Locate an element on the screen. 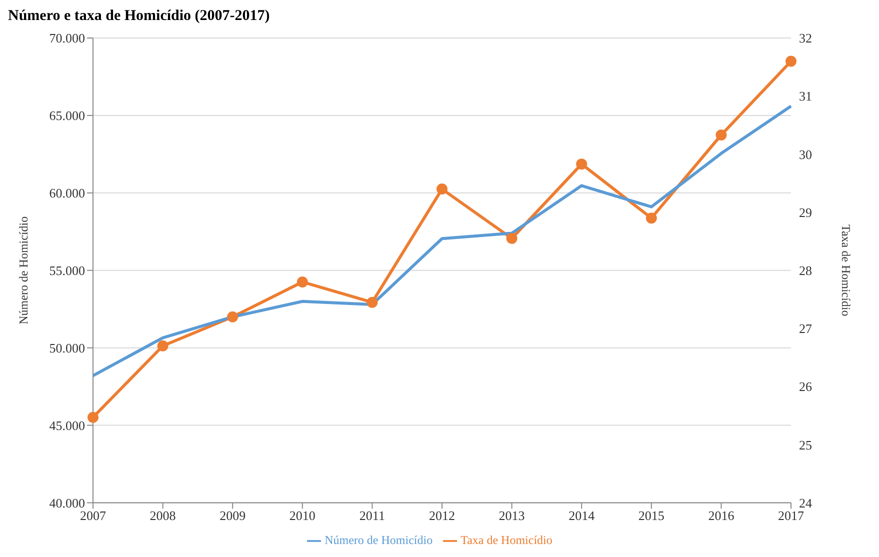 The height and width of the screenshot is (557, 879). y-tick-label: 60.000 is located at coordinates (67, 193).